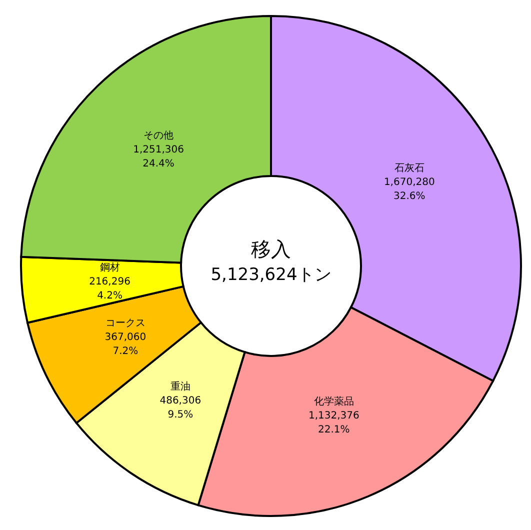 The width and height of the screenshot is (531, 530). What do you see at coordinates (158, 157) in the screenshot?
I see `data-label: 1,251,306 24.4%` at bounding box center [158, 157].